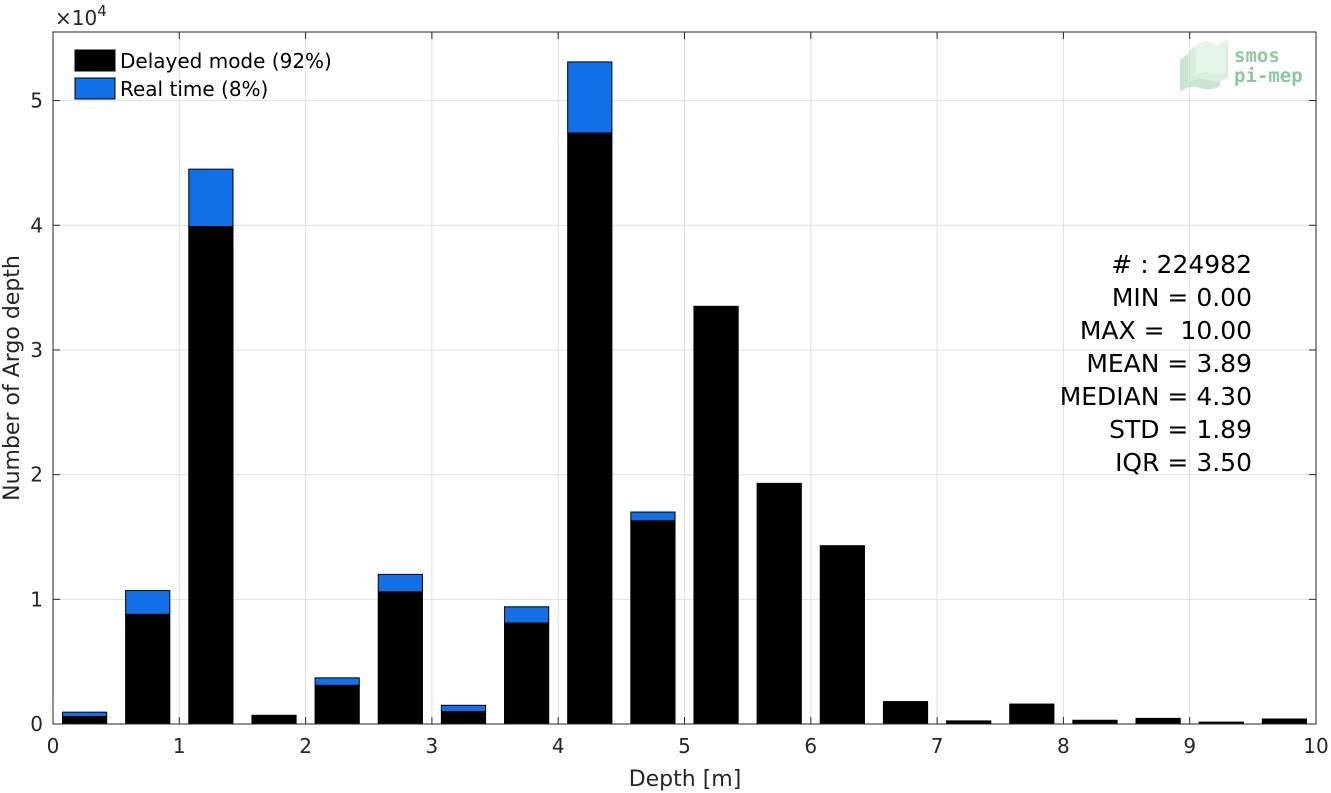  I want to click on x-tick-label: 1, so click(179, 746).